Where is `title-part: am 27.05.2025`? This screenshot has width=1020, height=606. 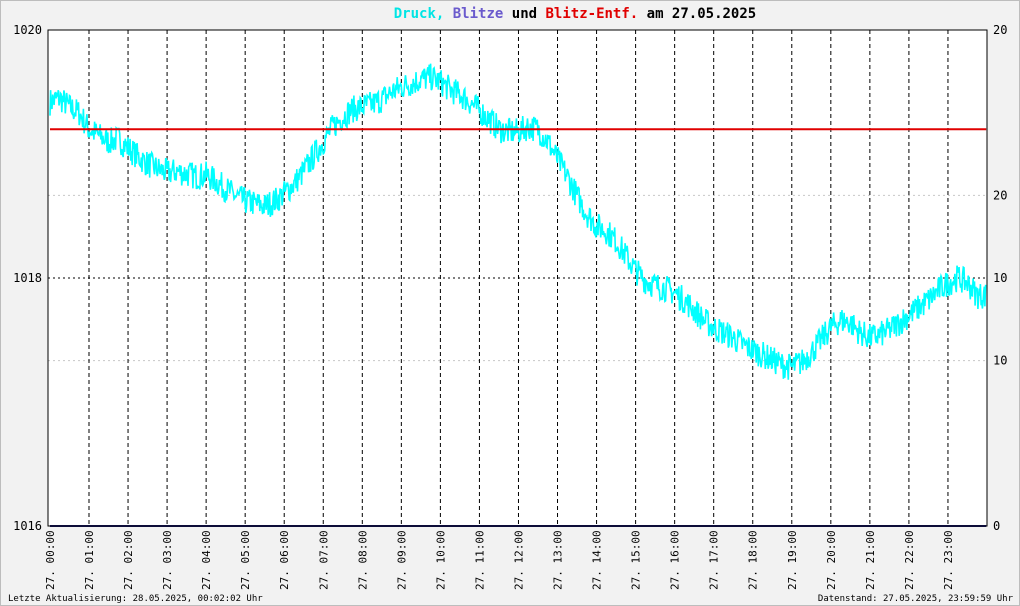 title-part: am 27.05.2025 is located at coordinates (697, 14).